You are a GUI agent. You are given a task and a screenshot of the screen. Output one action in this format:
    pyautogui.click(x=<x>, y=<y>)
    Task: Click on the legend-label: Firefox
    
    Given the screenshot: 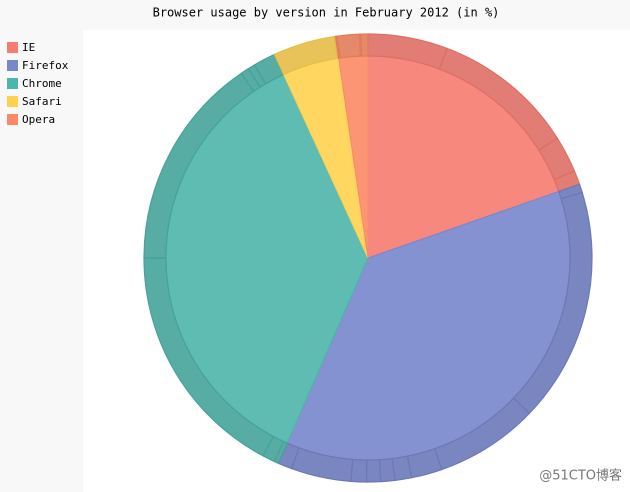 What is the action you would take?
    pyautogui.click(x=45, y=65)
    